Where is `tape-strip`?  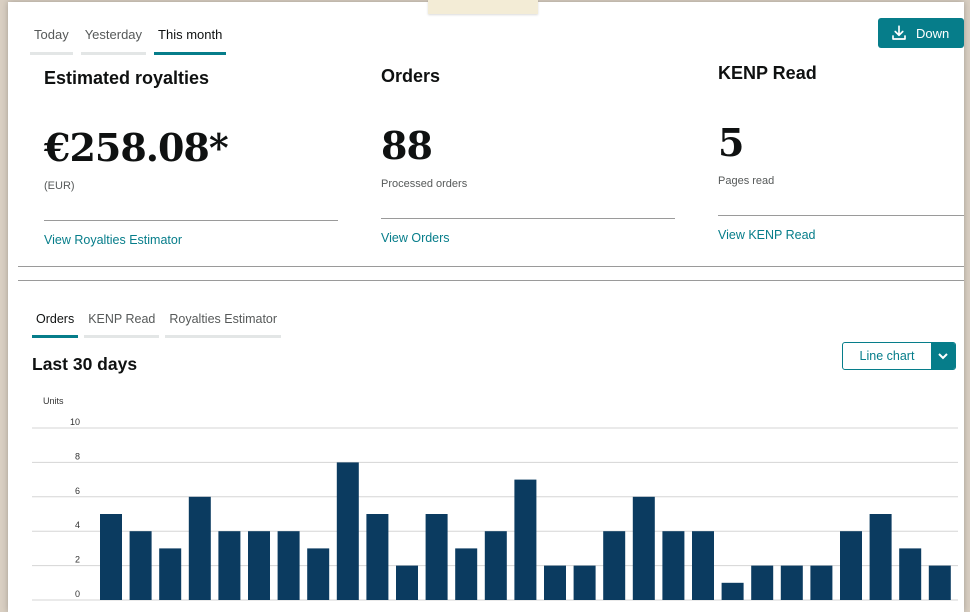
tape-strip is located at coordinates (483, 7).